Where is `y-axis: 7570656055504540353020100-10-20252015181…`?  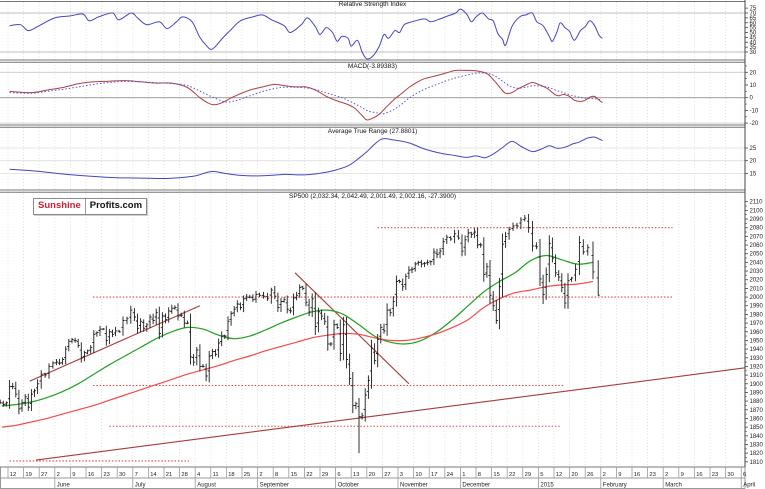
y-axis: 7570656055504540353020100-10-20252015181… is located at coordinates (754, 239).